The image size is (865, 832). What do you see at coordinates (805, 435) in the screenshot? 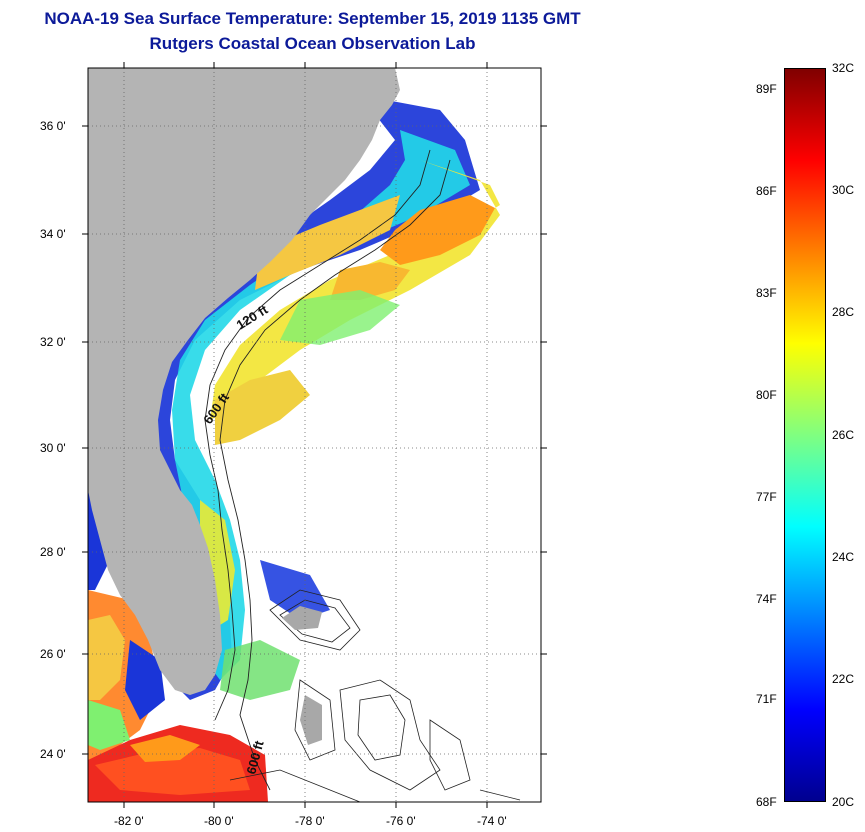
I see `temperature-colorbar` at bounding box center [805, 435].